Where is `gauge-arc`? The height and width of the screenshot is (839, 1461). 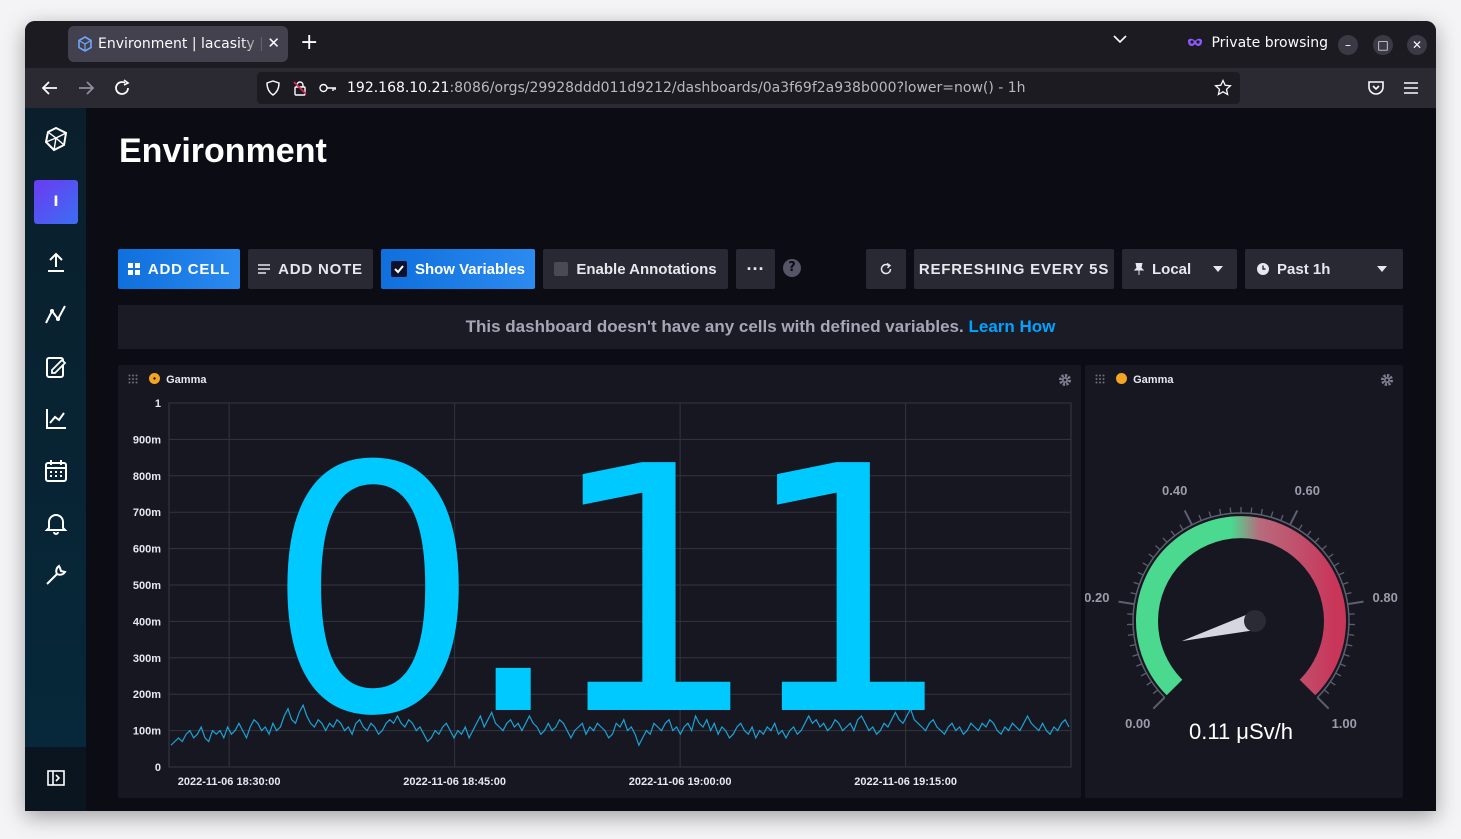 gauge-arc is located at coordinates (1241, 606).